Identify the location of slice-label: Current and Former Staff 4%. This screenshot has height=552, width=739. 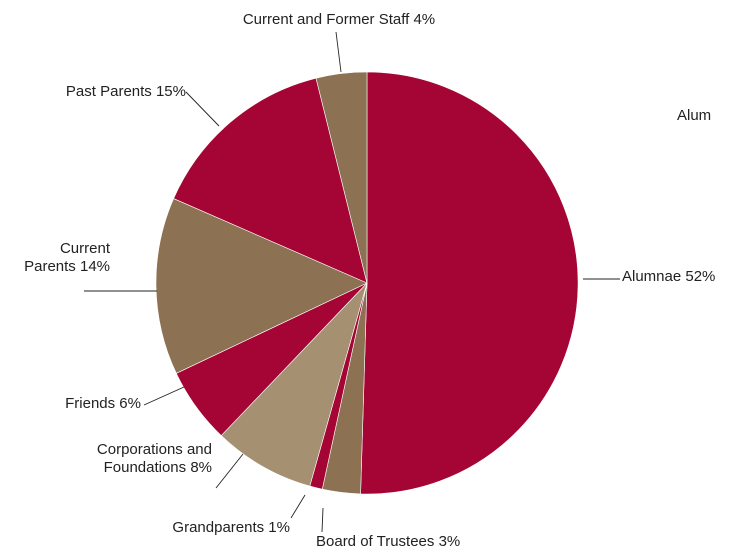
(339, 19).